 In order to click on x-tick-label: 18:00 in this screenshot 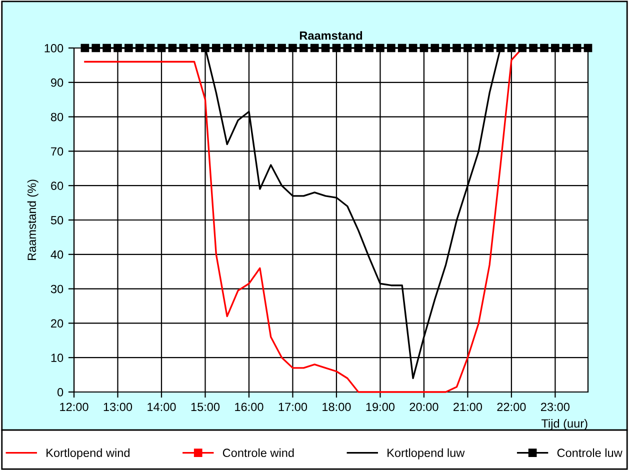, I will do `click(336, 407)`.